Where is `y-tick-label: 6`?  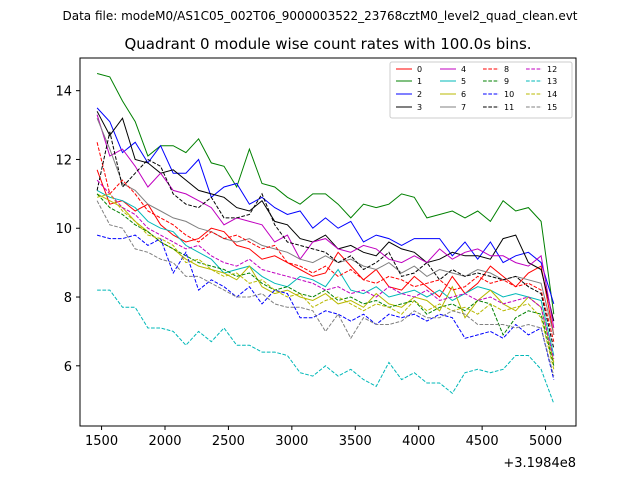
y-tick-label: 6 is located at coordinates (68, 367).